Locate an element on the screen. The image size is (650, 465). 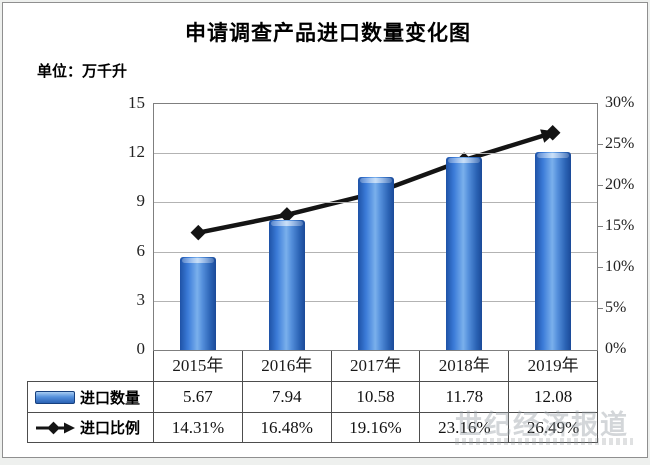
category-label: 2015年 is located at coordinates (198, 366).